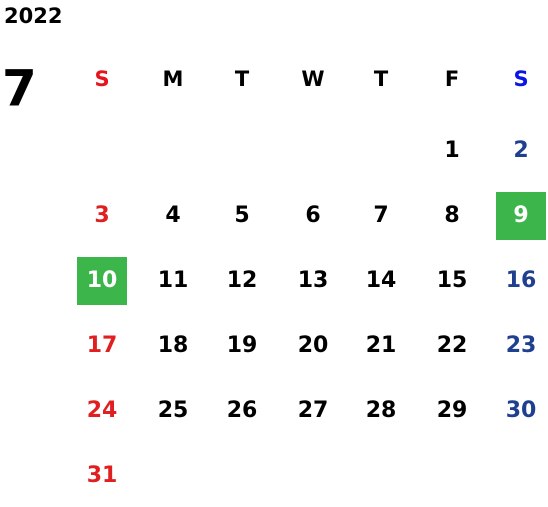 The image size is (548, 507). Describe the element at coordinates (380, 215) in the screenshot. I see `day-number: 7` at that location.